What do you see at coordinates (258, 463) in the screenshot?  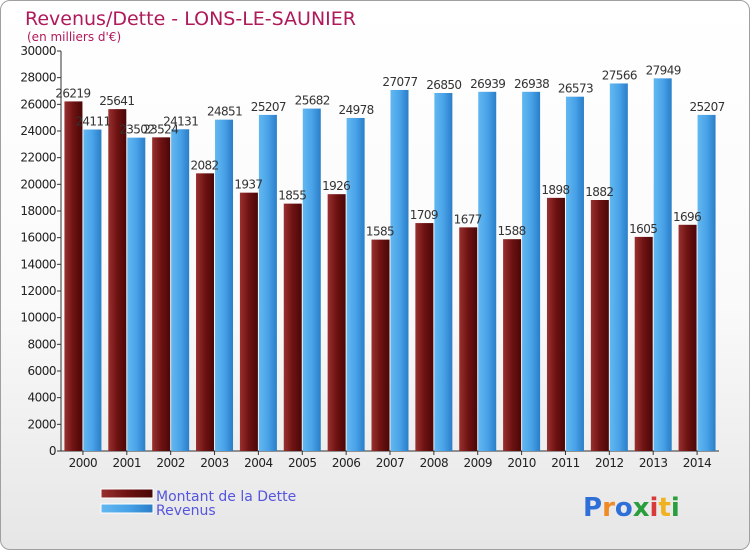 I see `x-tick-label: 2004` at bounding box center [258, 463].